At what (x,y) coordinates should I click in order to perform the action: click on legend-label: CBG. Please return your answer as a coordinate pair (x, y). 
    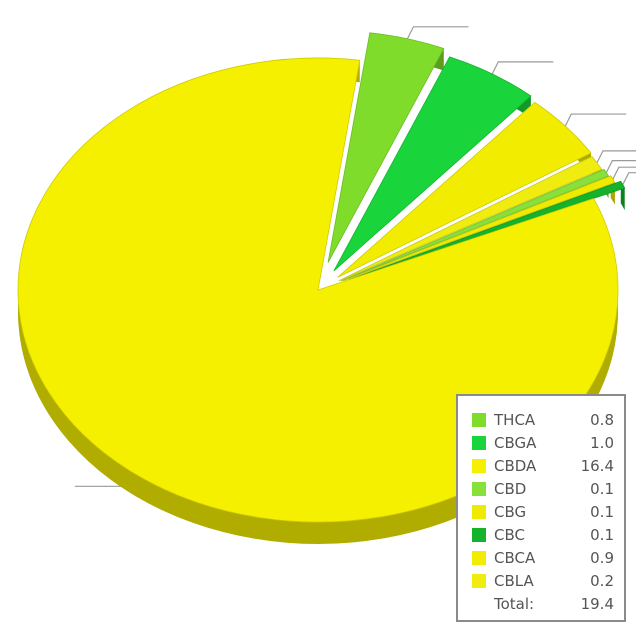
    Looking at the image, I should click on (510, 511).